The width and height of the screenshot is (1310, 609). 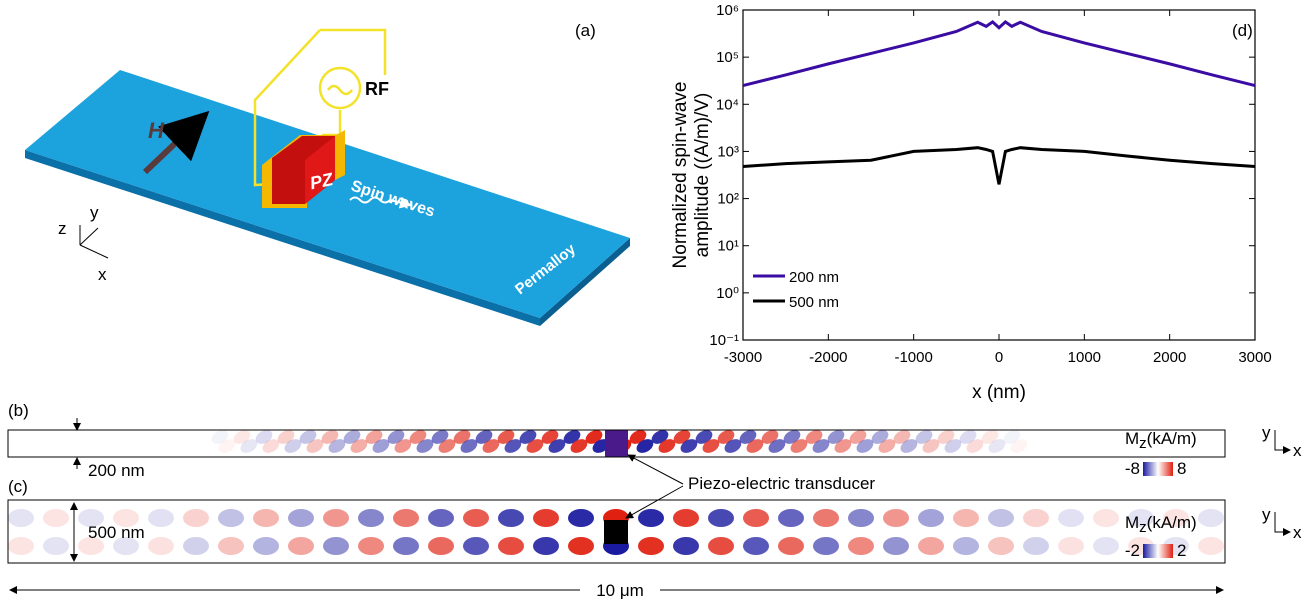 I want to click on panel-label: (c), so click(x=18, y=486).